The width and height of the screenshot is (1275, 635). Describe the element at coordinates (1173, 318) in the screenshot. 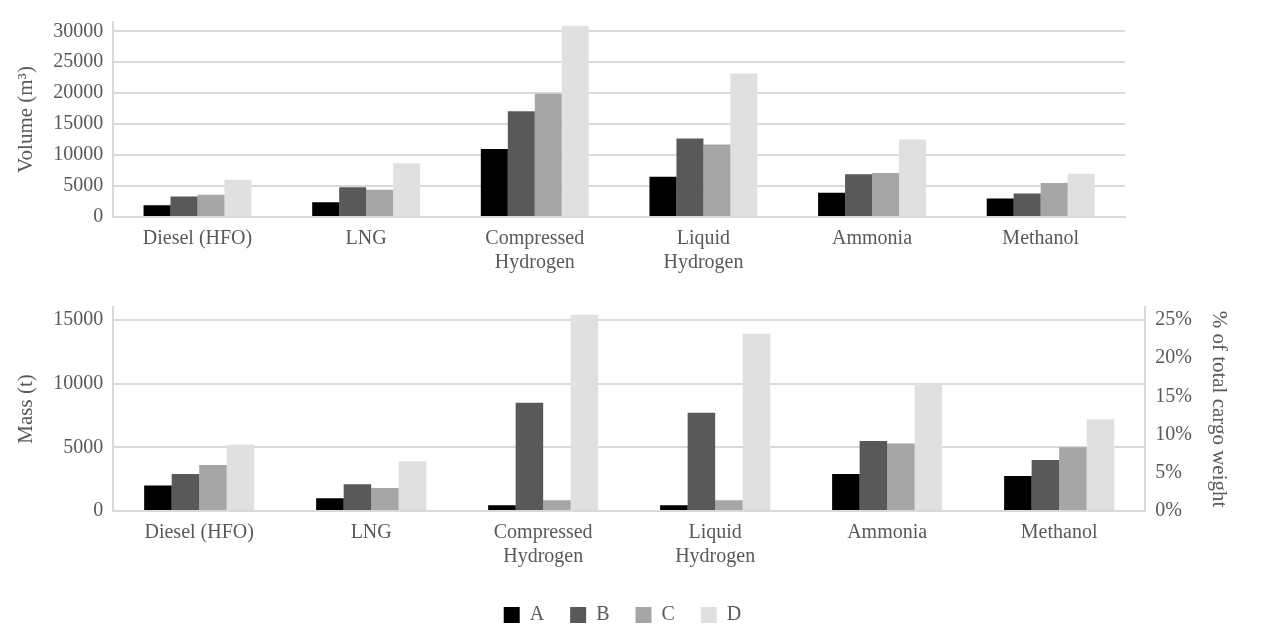

I see `y2-tick-label: 25%` at that location.